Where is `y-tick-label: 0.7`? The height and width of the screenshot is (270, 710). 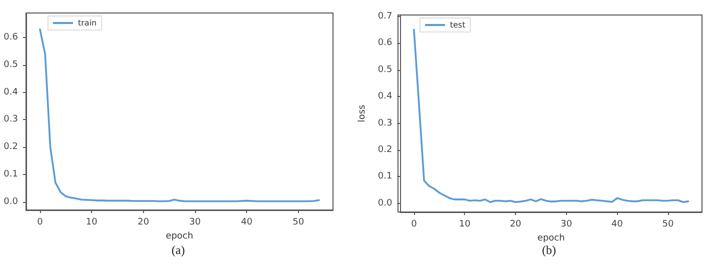
y-tick-label: 0.7 is located at coordinates (385, 16).